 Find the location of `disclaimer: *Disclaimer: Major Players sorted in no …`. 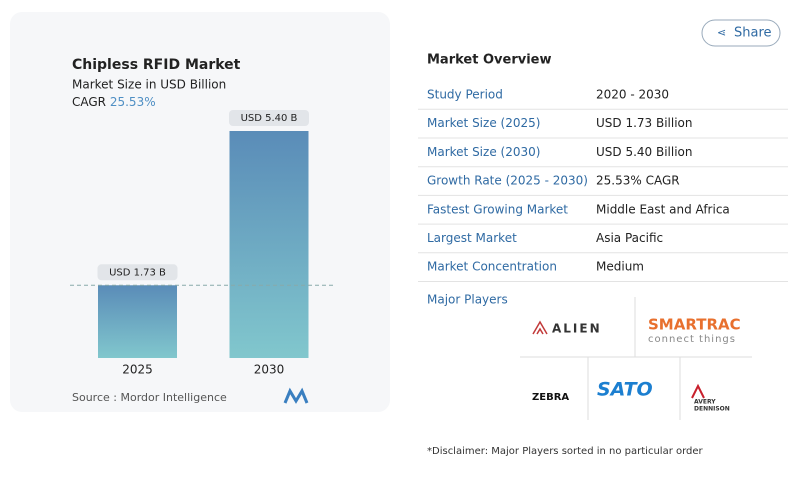

disclaimer: *Disclaimer: Major Players sorted in no … is located at coordinates (565, 451).